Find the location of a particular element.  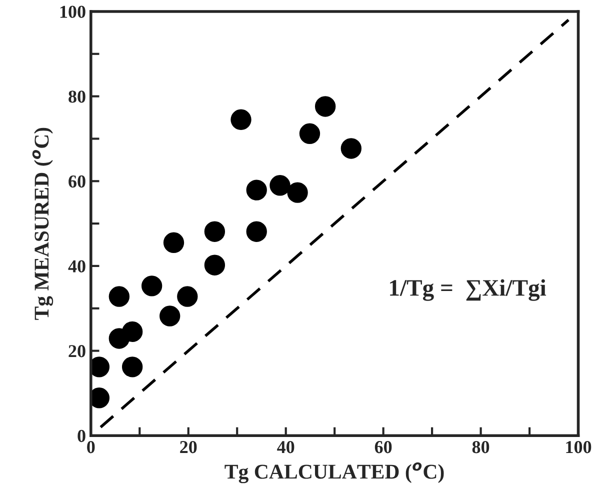

x-tick-label: 0 is located at coordinates (91, 447).